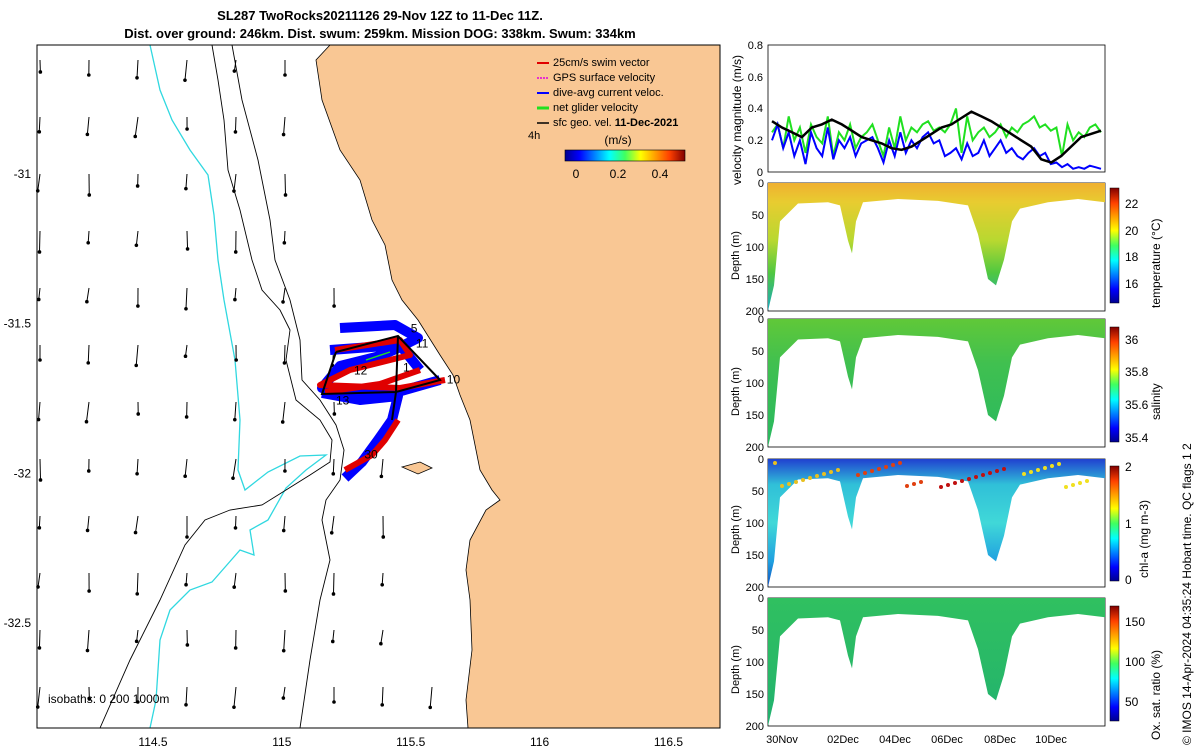 Image resolution: width=1200 pixels, height=750 pixels. Describe the element at coordinates (625, 155) in the screenshot. I see `speed-colorbar` at that location.